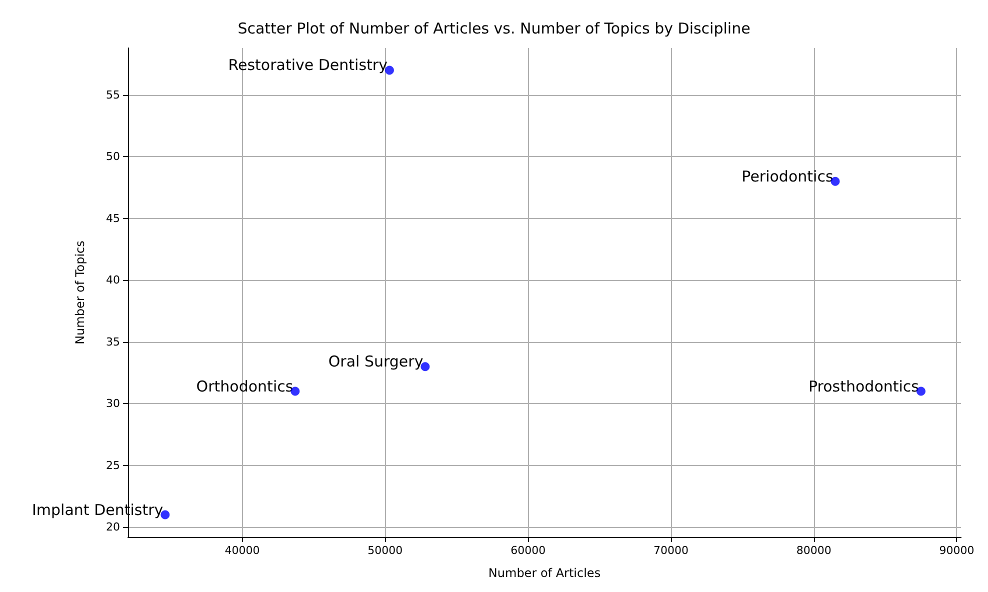  What do you see at coordinates (864, 386) in the screenshot?
I see `annotation: Prosthodontics` at bounding box center [864, 386].